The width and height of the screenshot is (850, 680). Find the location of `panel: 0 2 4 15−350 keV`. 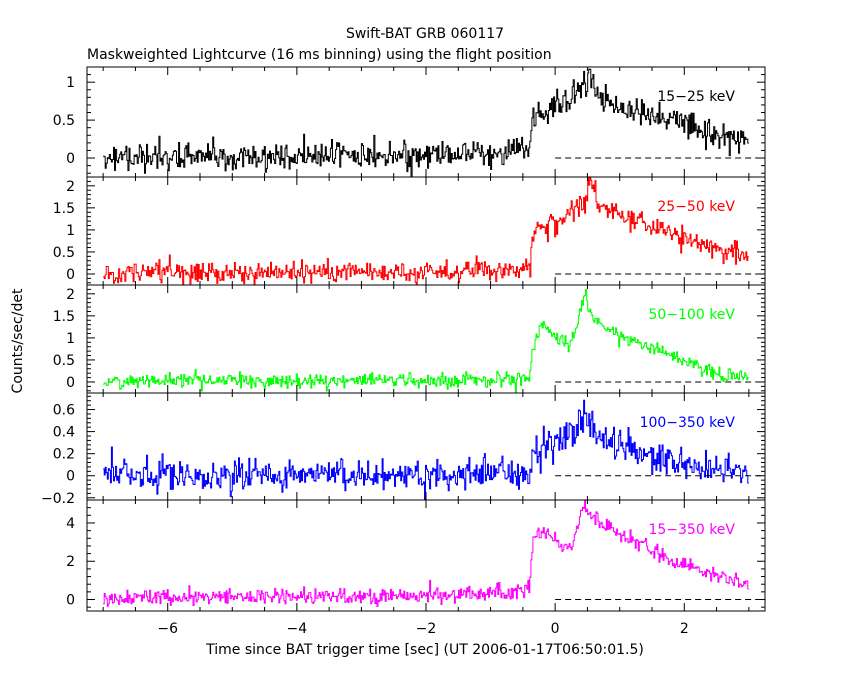

panel: 0 2 4 15−350 keV is located at coordinates (416, 555).